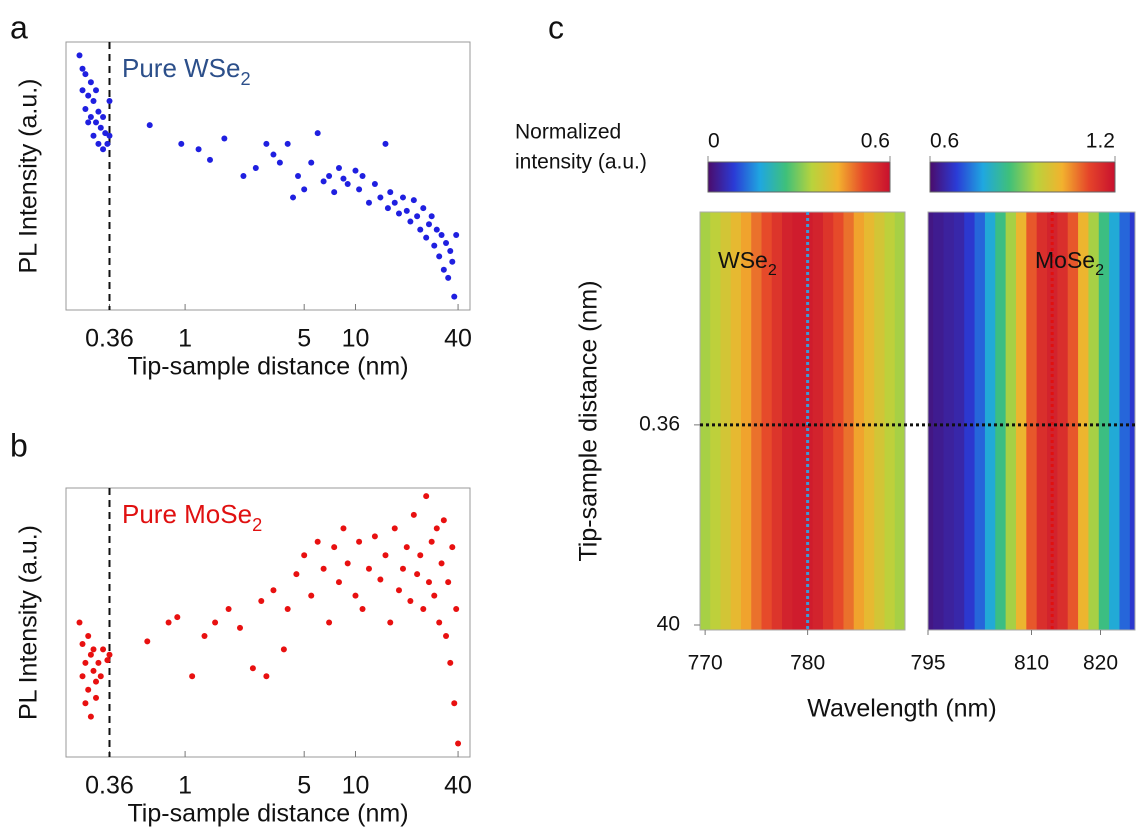  What do you see at coordinates (875, 141) in the screenshot?
I see `colorbar-tick-label: 0.6` at bounding box center [875, 141].